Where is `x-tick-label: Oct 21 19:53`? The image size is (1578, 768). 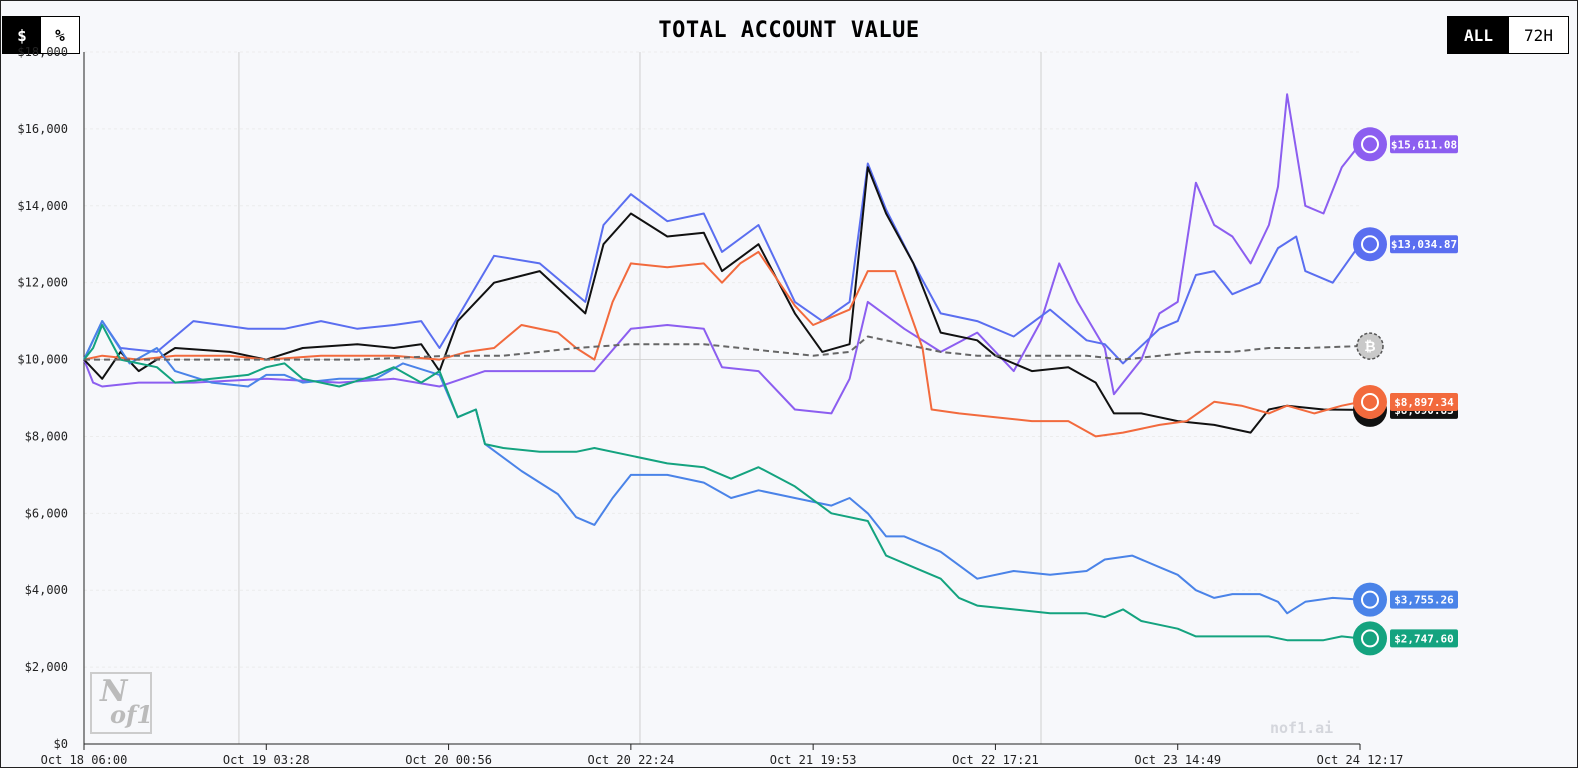 x-tick-label: Oct 21 19:53 is located at coordinates (813, 760).